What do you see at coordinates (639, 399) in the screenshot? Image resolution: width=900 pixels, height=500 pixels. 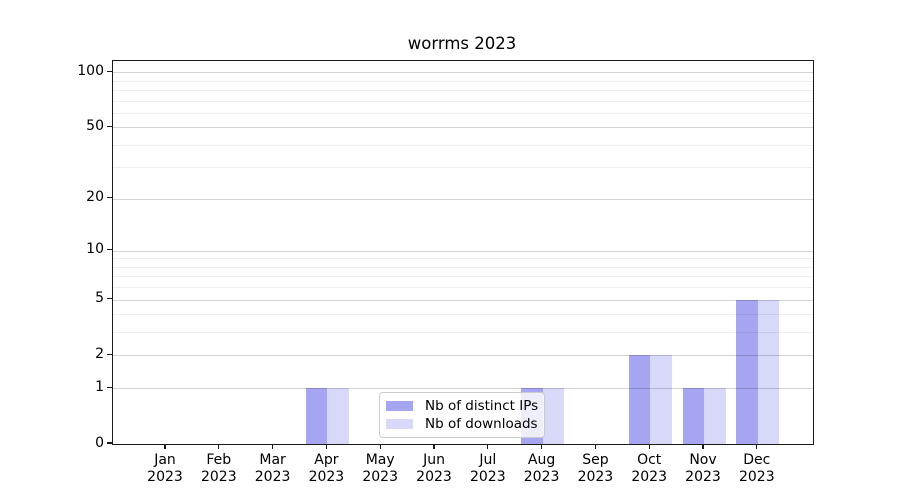 I see `bar-nb-of-distinct-ips-oct` at bounding box center [639, 399].